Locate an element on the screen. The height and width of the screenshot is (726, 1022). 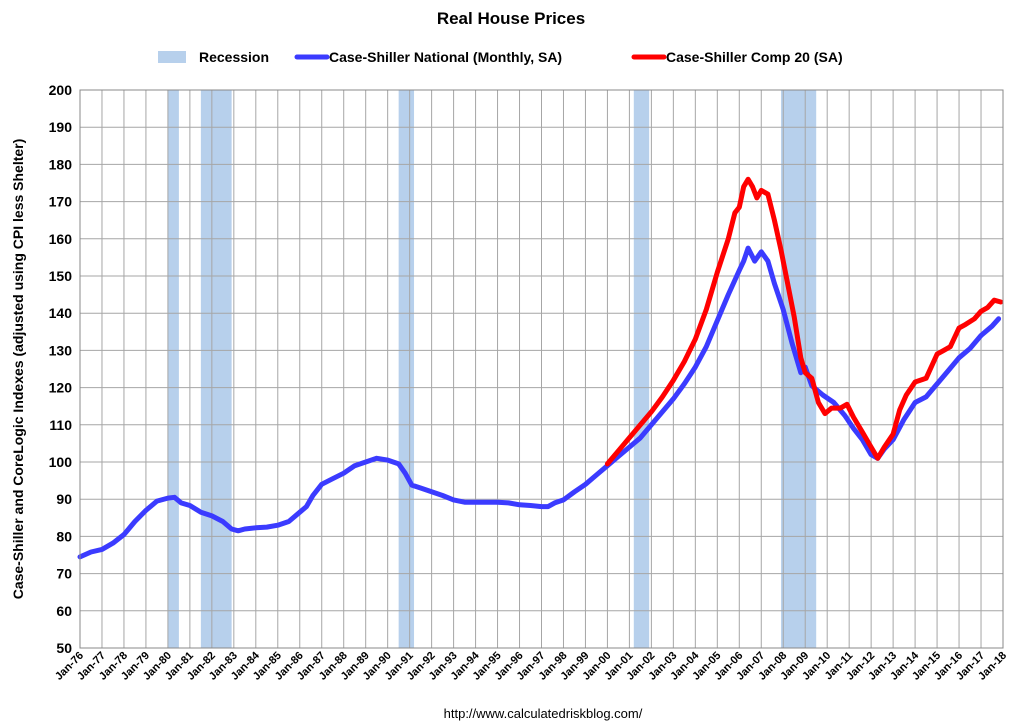
source-url: http://www.calculatedriskblog.com/ is located at coordinates (543, 713).